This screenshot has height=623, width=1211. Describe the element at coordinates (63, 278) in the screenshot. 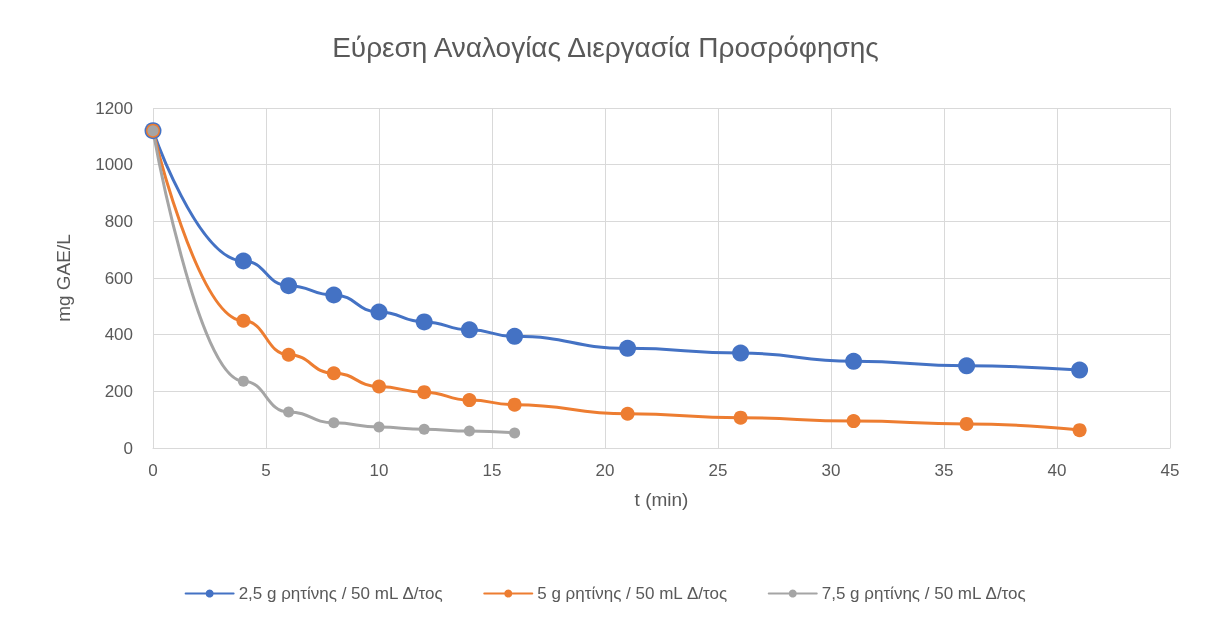

I see `y-axis-title: mg GAE/L` at that location.